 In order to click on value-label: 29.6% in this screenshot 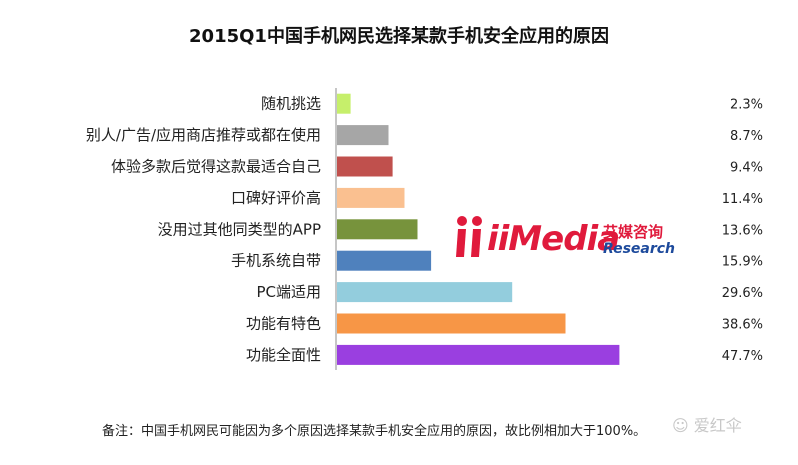, I will do `click(742, 293)`.